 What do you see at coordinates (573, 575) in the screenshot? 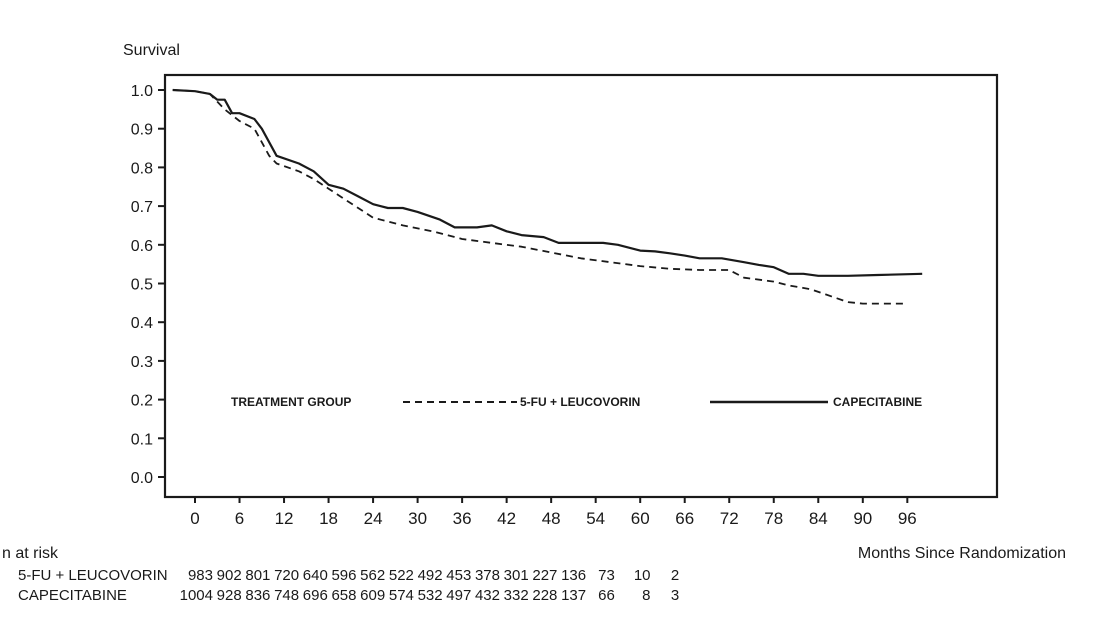
I see `risk-value: 136` at bounding box center [573, 575].